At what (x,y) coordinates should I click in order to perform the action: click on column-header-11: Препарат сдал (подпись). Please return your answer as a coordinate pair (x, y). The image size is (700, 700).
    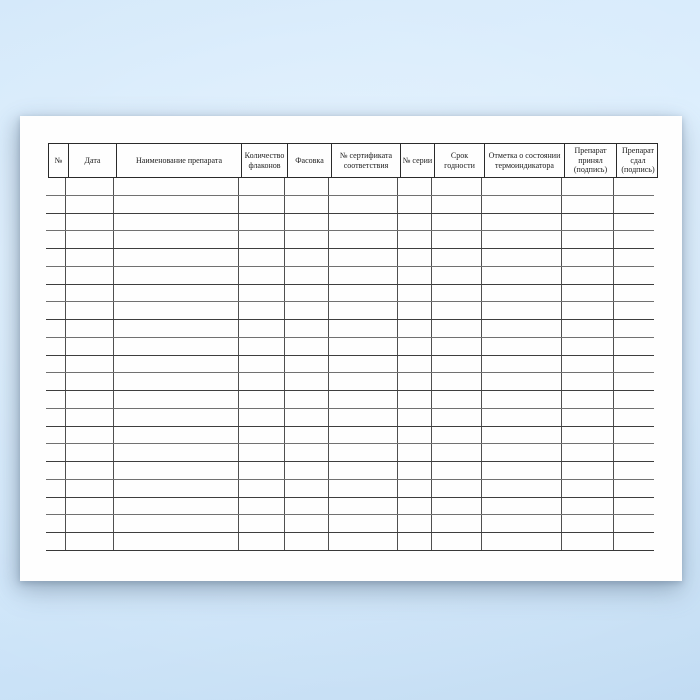
    Looking at the image, I should click on (637, 160).